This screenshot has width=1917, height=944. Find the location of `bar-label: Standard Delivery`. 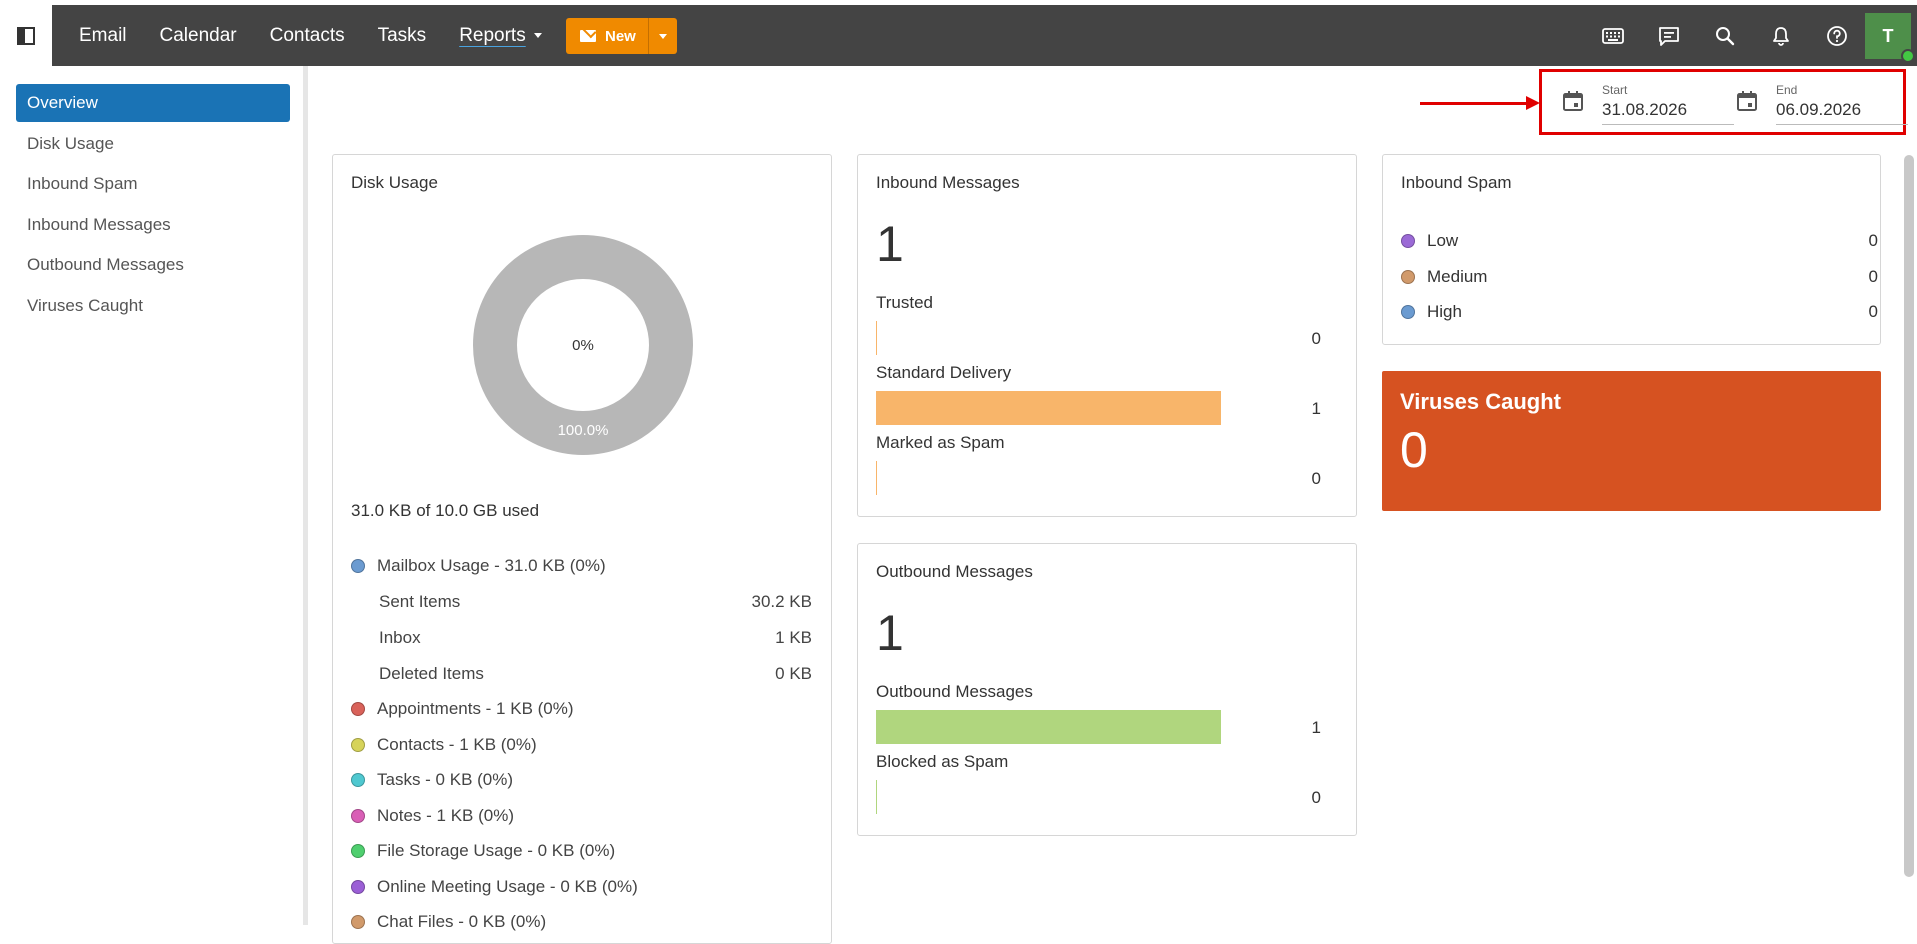

bar-label: Standard Delivery is located at coordinates (944, 372).